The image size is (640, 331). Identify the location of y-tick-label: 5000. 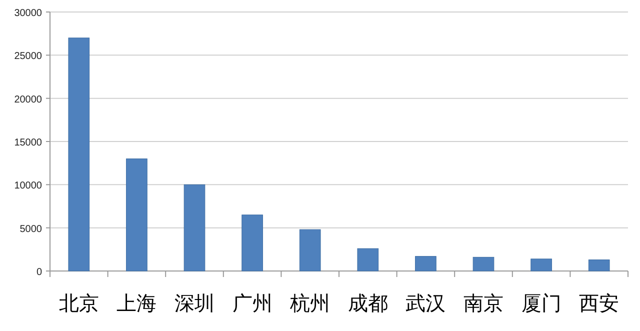
(31, 229).